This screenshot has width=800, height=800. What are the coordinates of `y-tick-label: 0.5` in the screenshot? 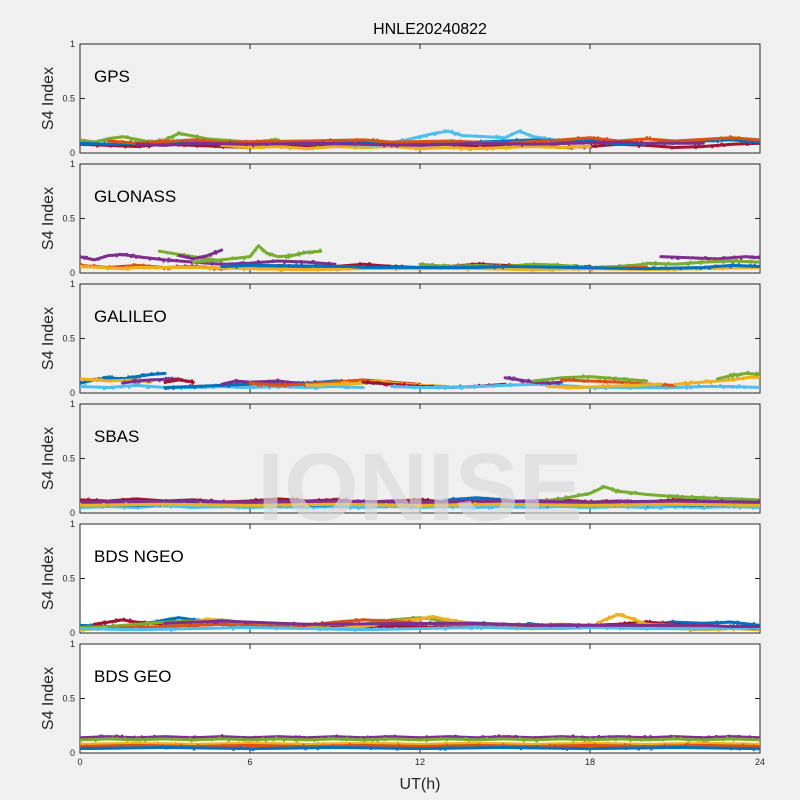 It's located at (68, 339).